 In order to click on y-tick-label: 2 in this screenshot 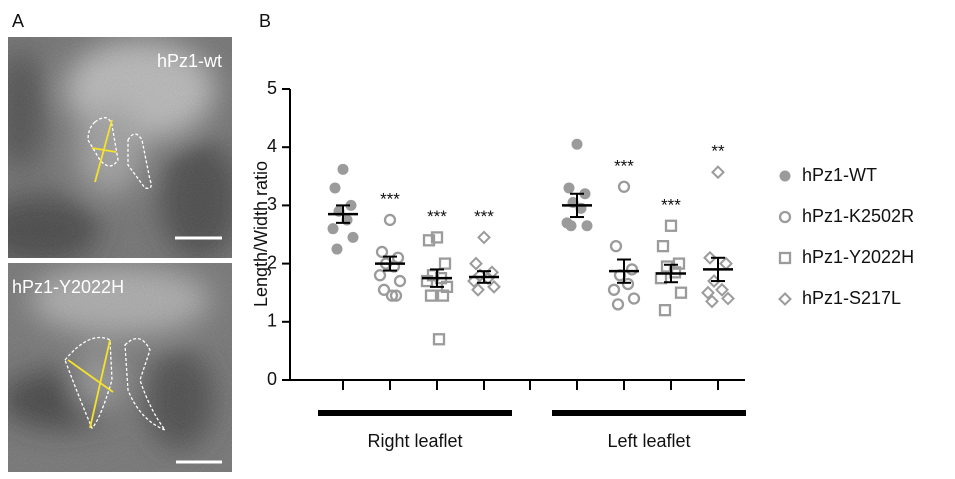, I will do `click(272, 262)`.